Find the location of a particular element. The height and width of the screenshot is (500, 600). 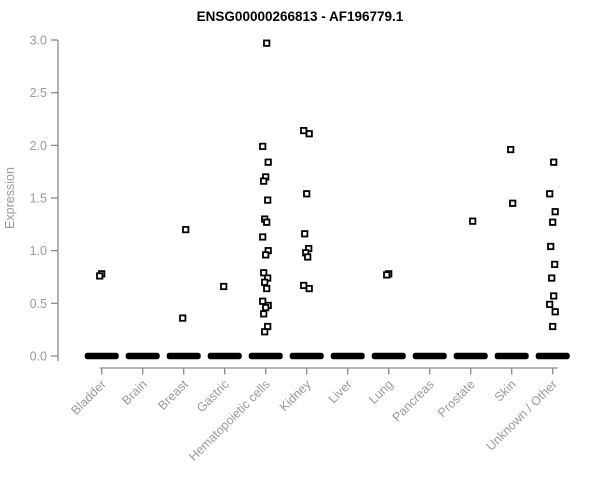

y-tick-label: 3.0 is located at coordinates (38, 41).